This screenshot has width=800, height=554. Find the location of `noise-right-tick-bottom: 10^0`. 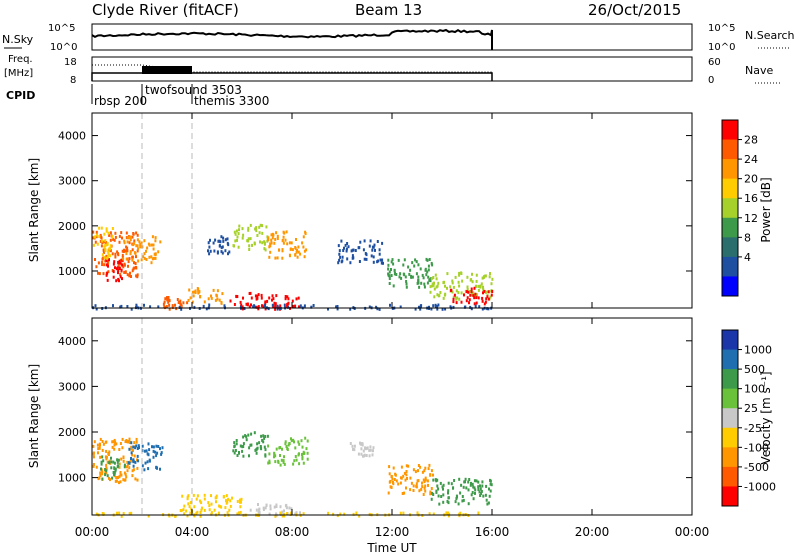

noise-right-tick-bottom: 10^0 is located at coordinates (721, 47).